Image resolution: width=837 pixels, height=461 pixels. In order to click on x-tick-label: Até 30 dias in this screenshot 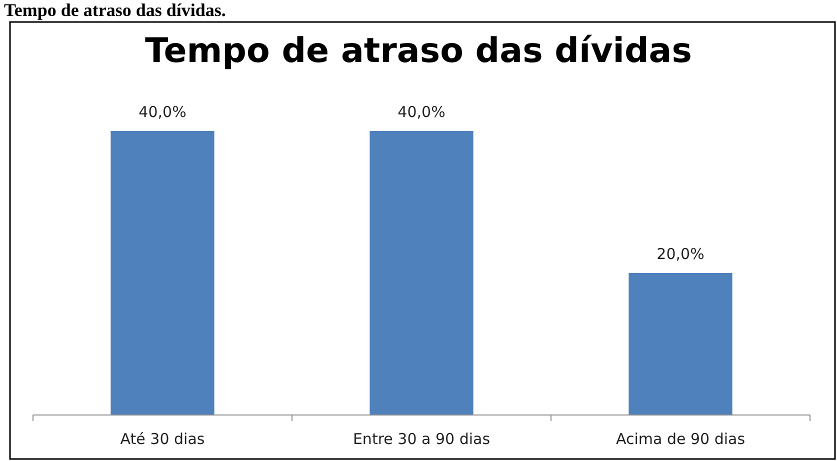, I will do `click(162, 439)`.